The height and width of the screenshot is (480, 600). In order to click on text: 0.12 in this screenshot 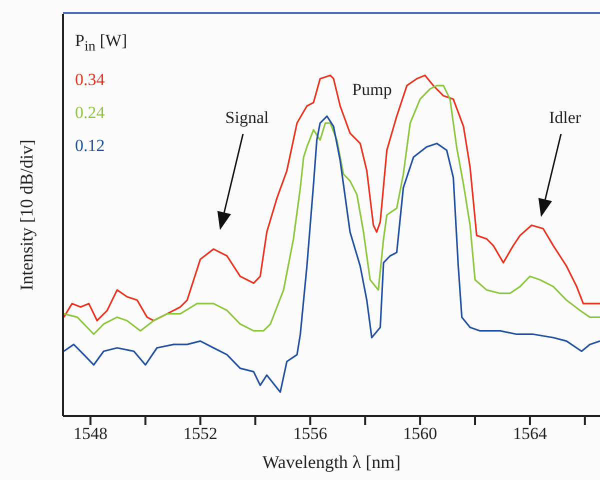, I will do `click(90, 146)`.